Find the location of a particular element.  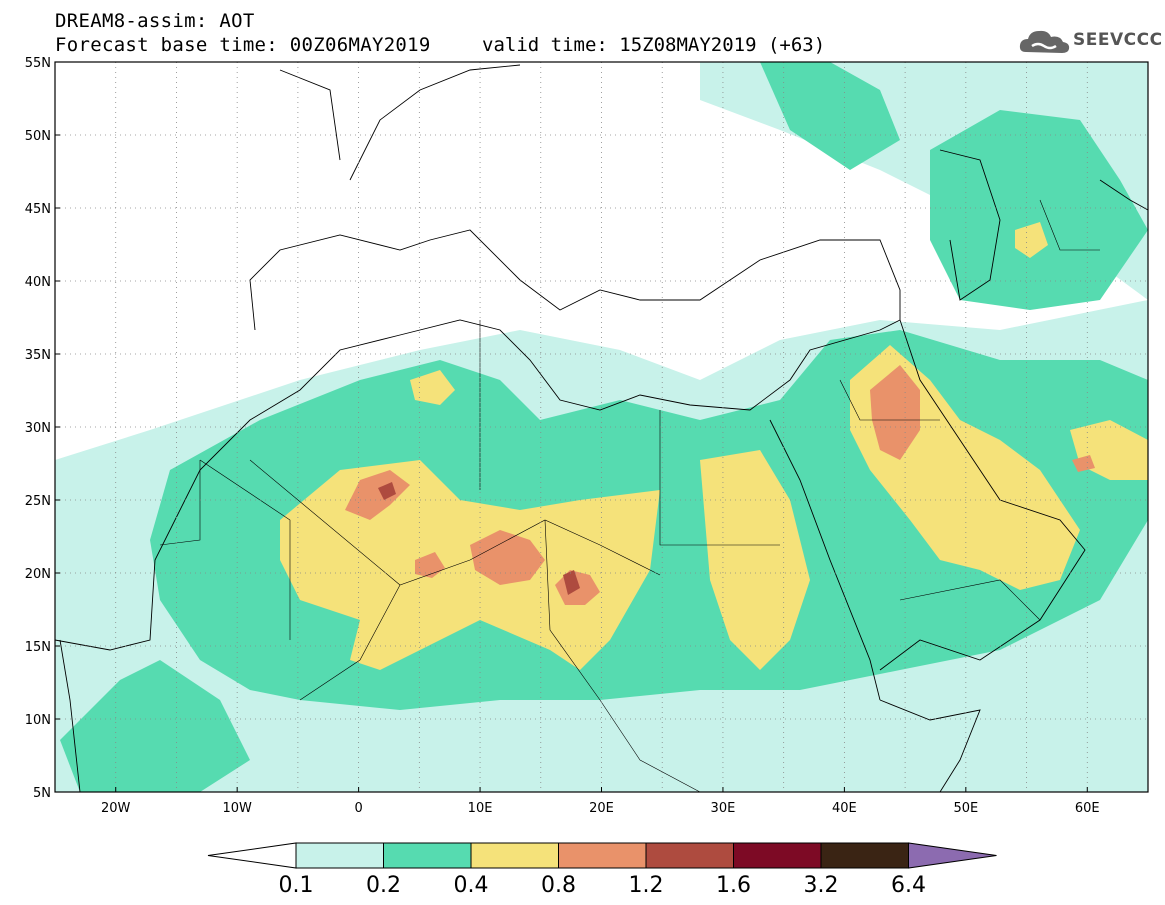

lat-tick-label: 30N is located at coordinates (38, 428).